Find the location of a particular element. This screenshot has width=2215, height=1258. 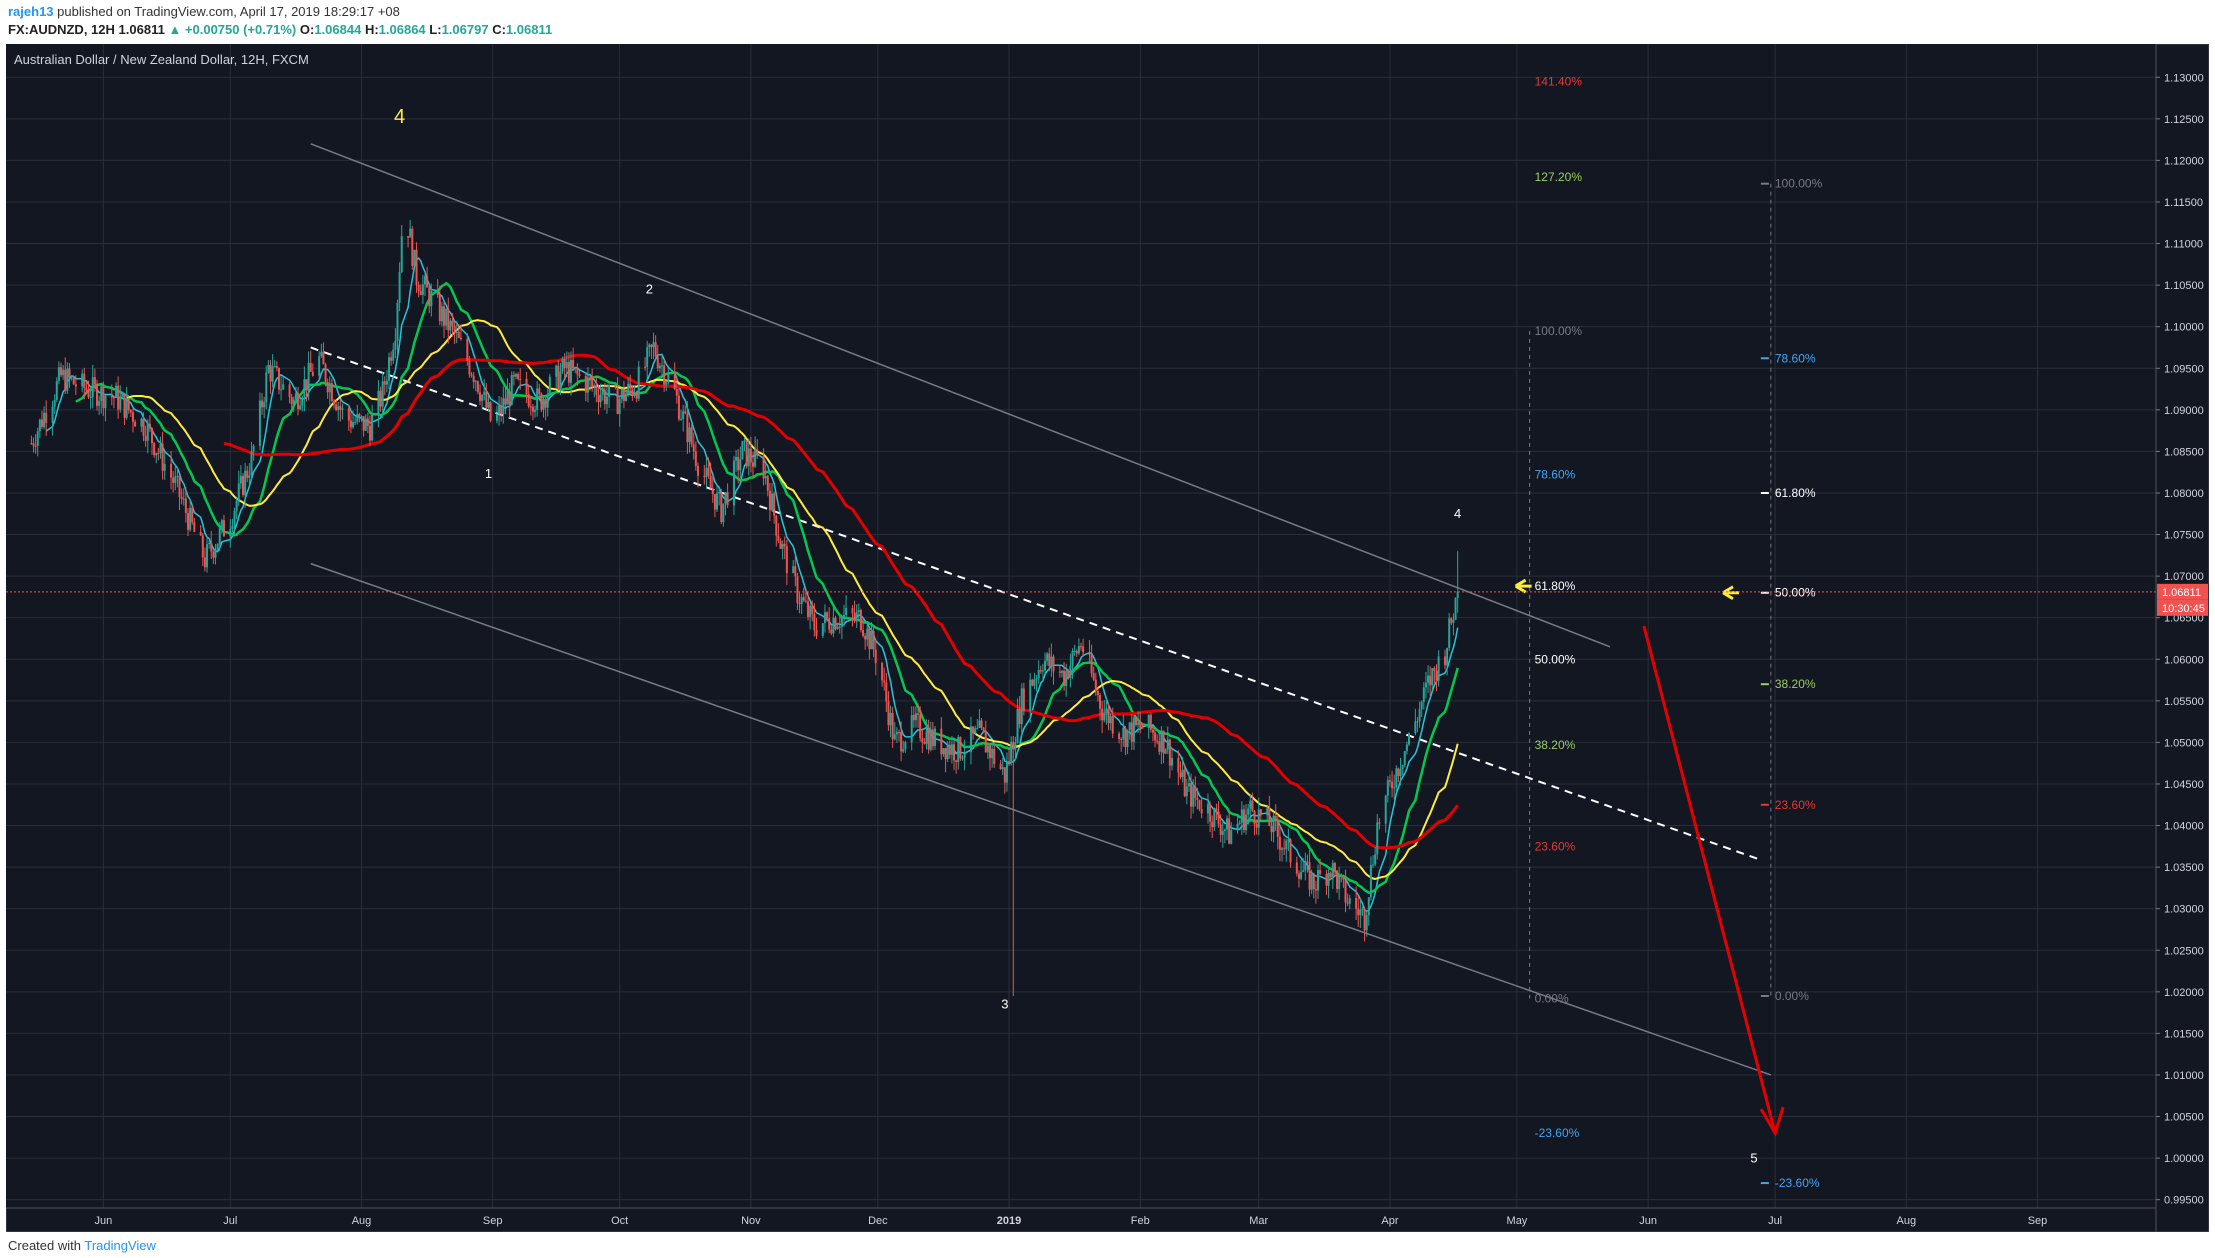

forecast-arrow-shaft is located at coordinates (1709, 879).